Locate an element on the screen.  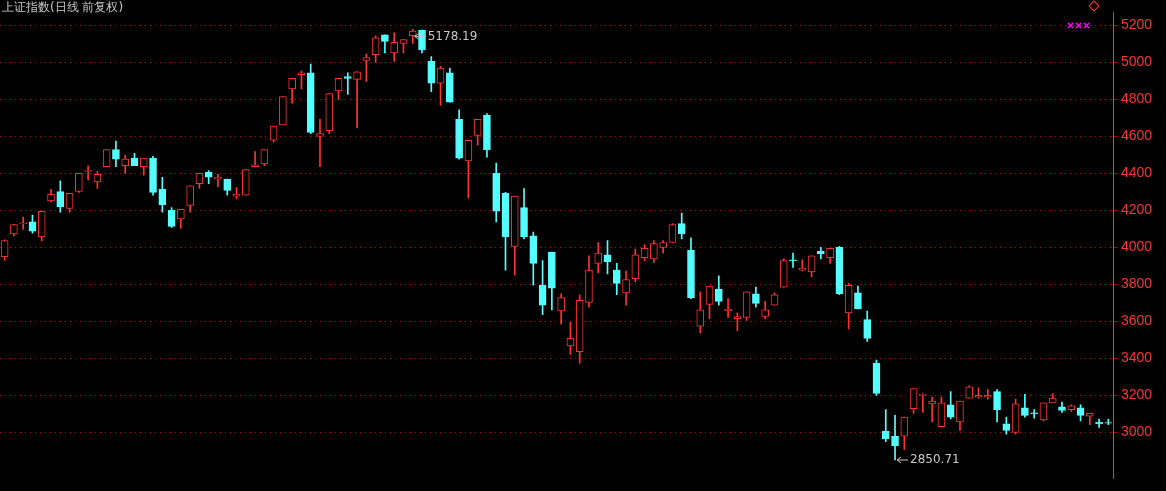
y-tick-label: 4200 is located at coordinates (1137, 209).